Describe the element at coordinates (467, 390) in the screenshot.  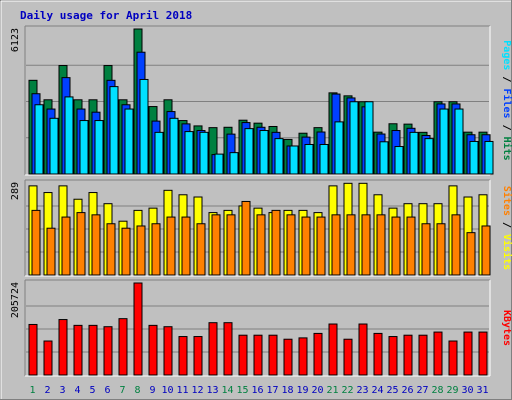
I see `x-tick-label-day-30: 30` at that location.